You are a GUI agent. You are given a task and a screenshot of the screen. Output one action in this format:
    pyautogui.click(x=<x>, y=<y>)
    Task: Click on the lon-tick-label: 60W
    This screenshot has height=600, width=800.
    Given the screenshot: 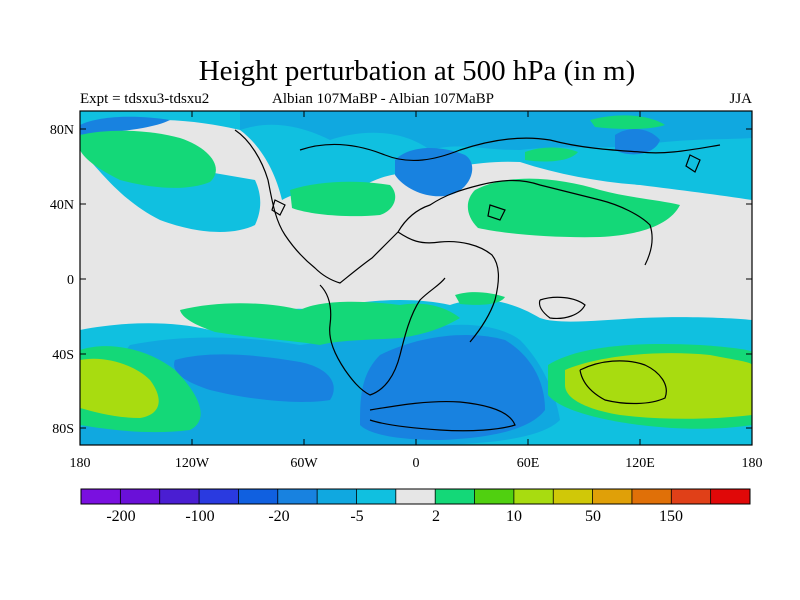 What is the action you would take?
    pyautogui.click(x=304, y=463)
    